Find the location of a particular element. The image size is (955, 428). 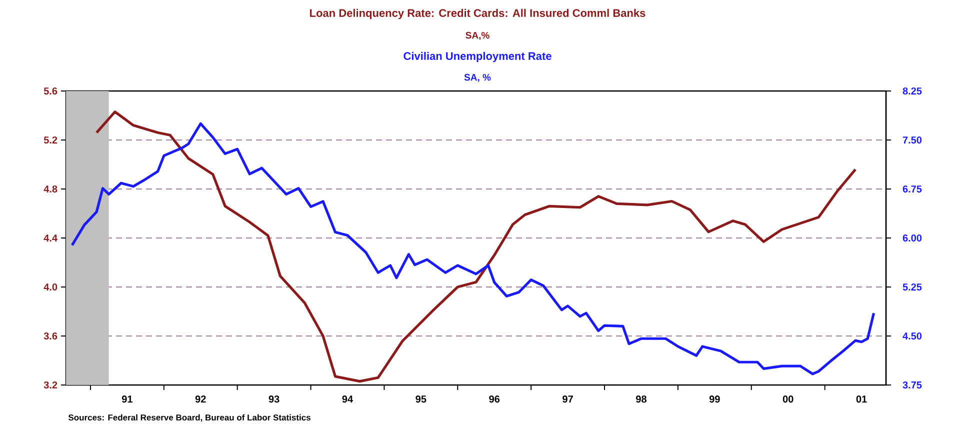

y-tick-label: 4.0 is located at coordinates (51, 287).